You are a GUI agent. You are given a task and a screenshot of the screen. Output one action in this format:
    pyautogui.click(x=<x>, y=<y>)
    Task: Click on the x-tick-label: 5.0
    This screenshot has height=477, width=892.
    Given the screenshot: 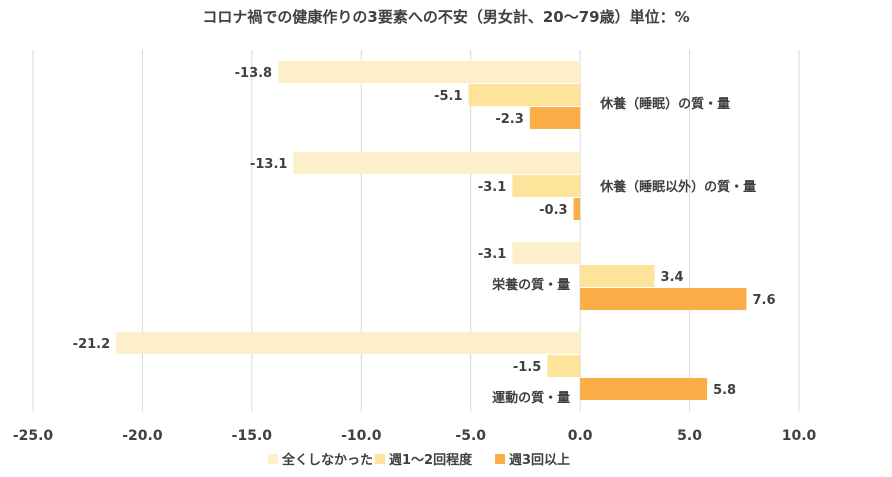 What is the action you would take?
    pyautogui.click(x=689, y=436)
    